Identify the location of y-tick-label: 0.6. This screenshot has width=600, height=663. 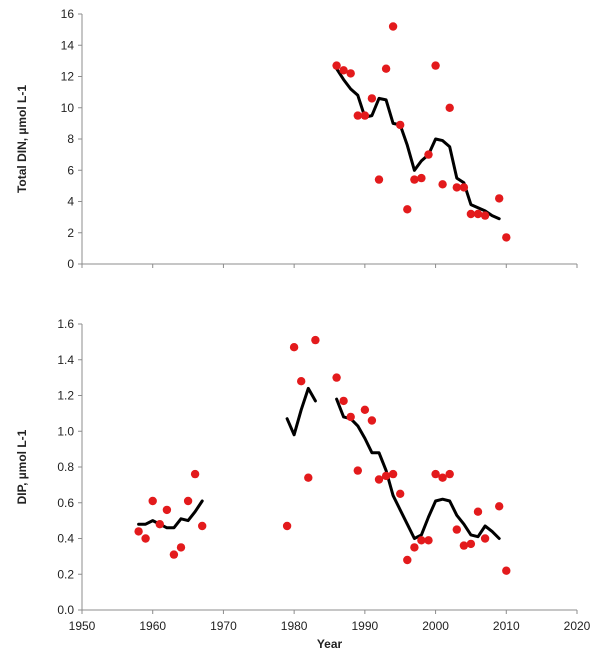
(65, 503).